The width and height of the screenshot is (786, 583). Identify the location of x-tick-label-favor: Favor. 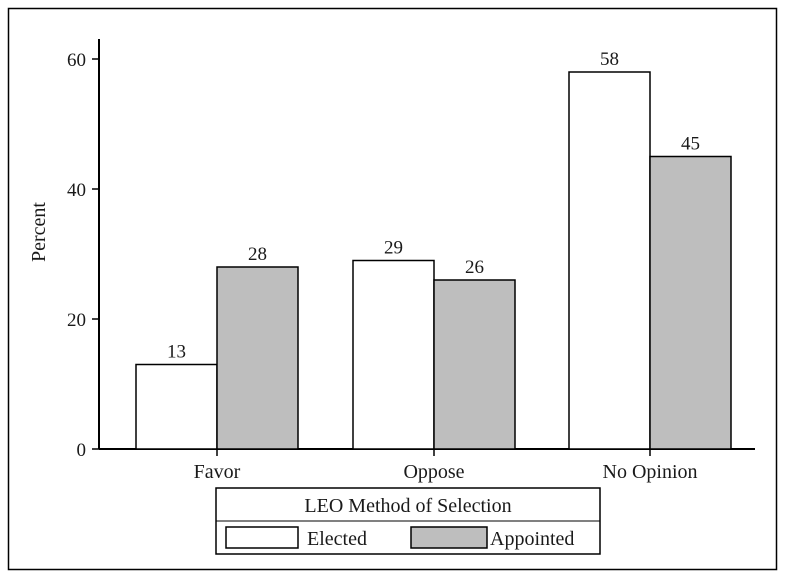
(217, 472).